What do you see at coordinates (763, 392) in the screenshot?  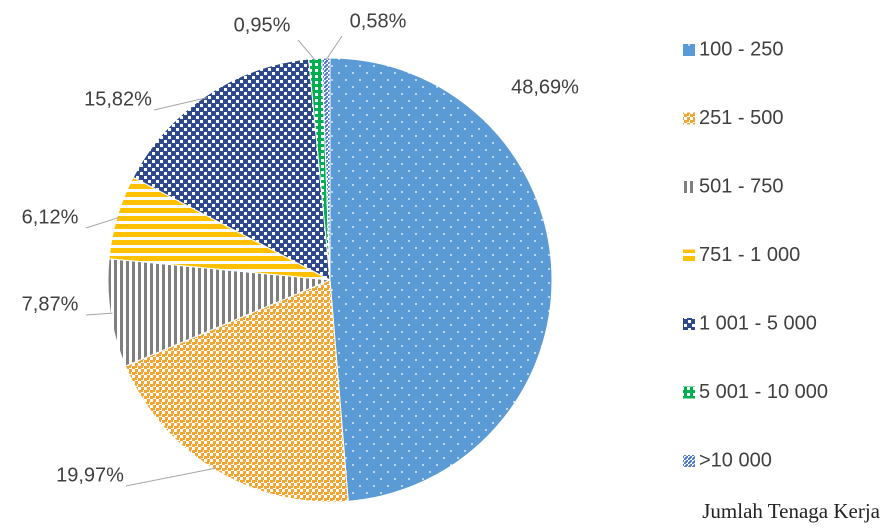 I see `legend-label: 5 001 - 10 000` at bounding box center [763, 392].